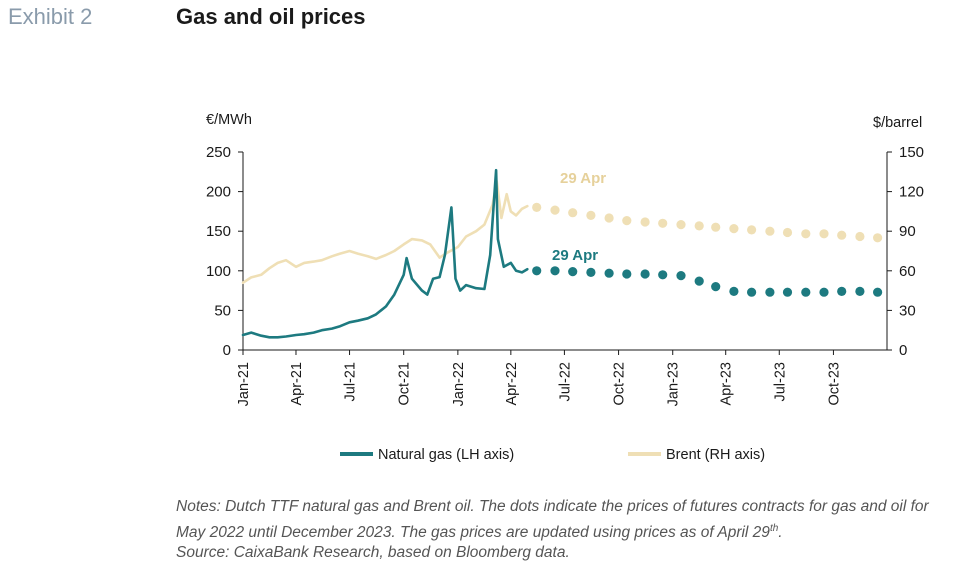  Describe the element at coordinates (674, 384) in the screenshot. I see `x-tick-label: Jan-23` at that location.